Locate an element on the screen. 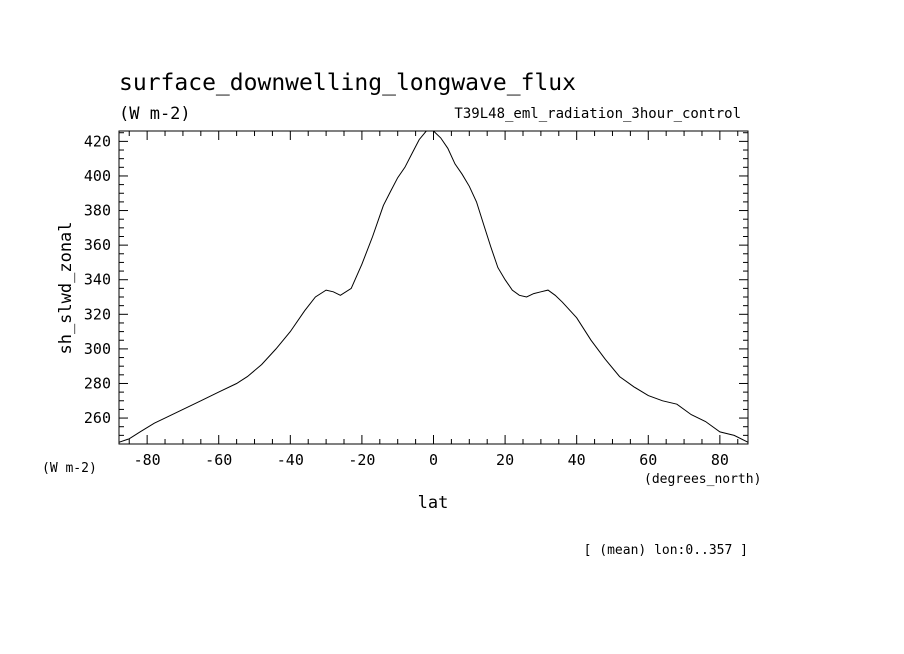 The height and width of the screenshot is (654, 904). x-tick-label: 60 is located at coordinates (648, 460).